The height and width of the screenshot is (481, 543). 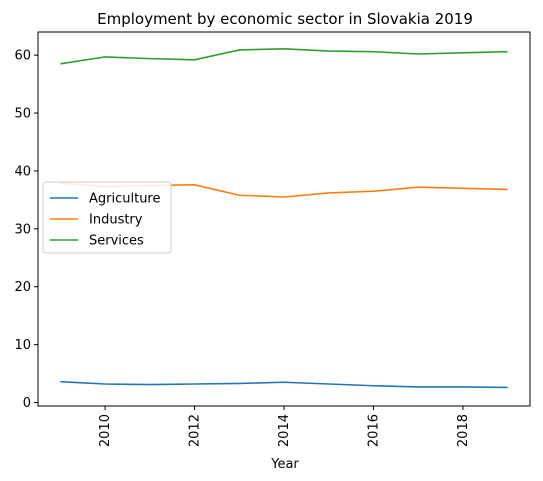 I want to click on legend-box, so click(x=107, y=217).